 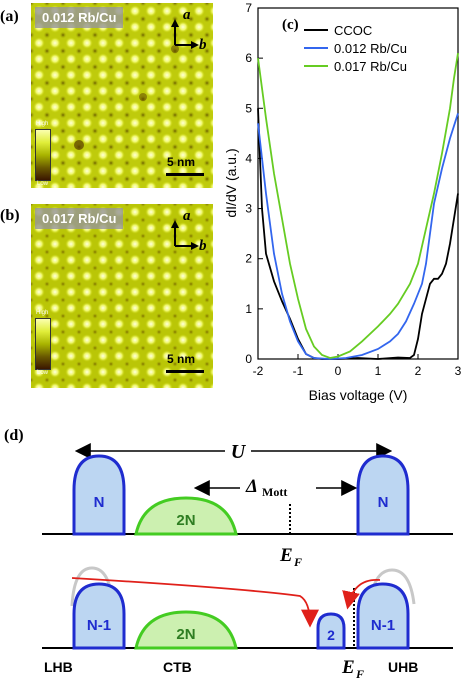 I want to click on transfer-arrow-right, so click(x=361, y=594).